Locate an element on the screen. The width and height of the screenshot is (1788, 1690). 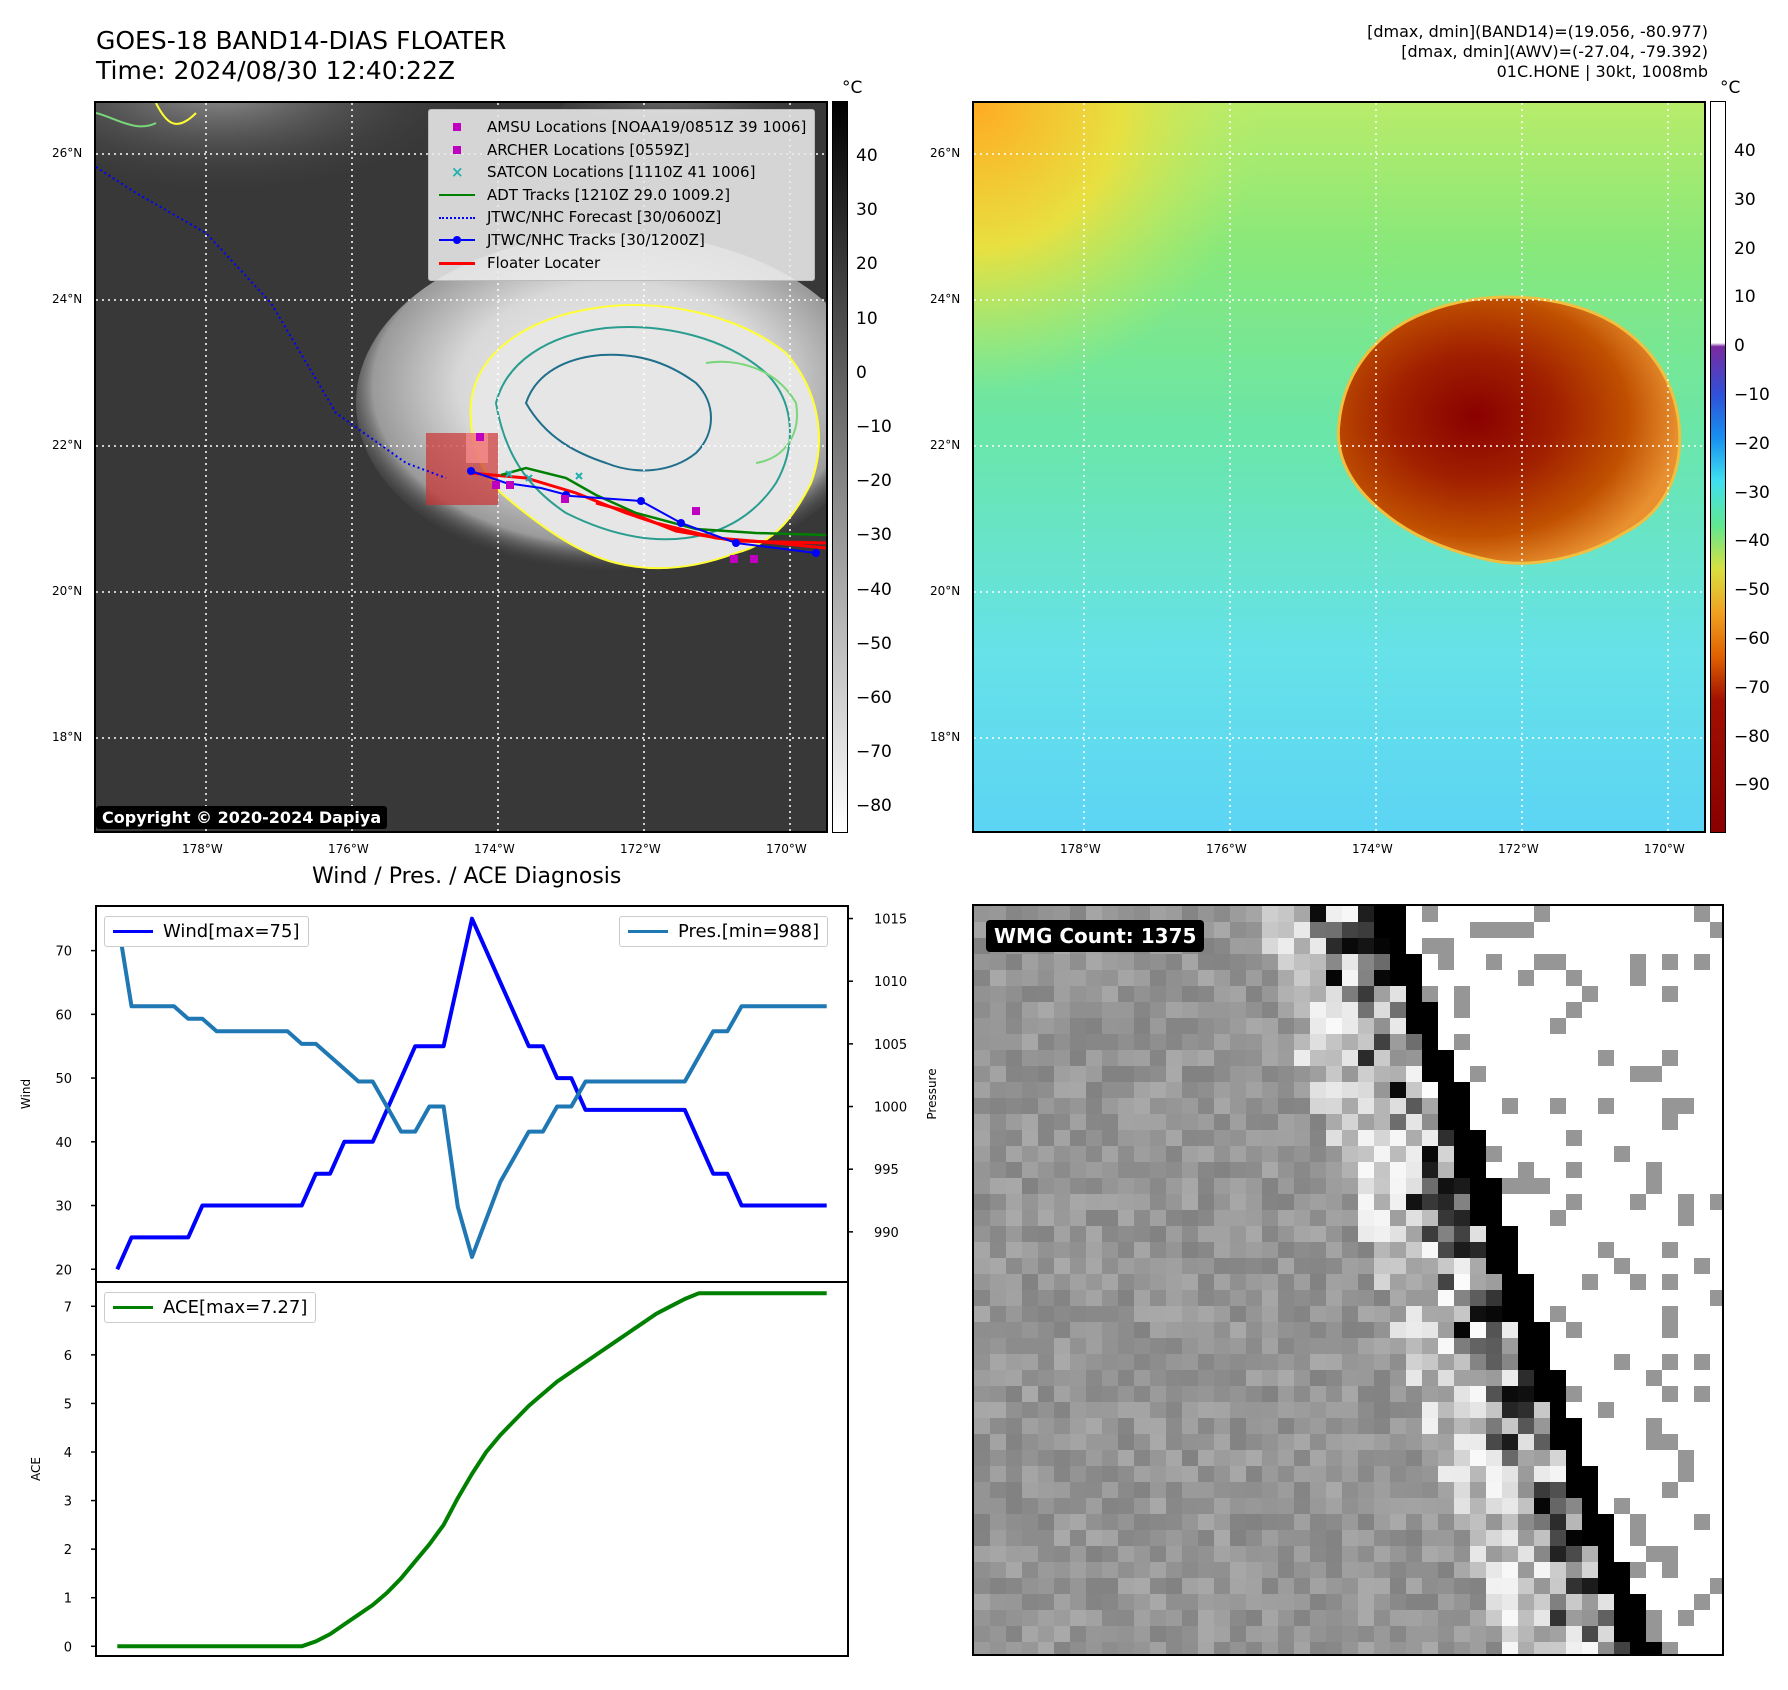
y-right-tick-label: 1000 is located at coordinates (890, 1108).